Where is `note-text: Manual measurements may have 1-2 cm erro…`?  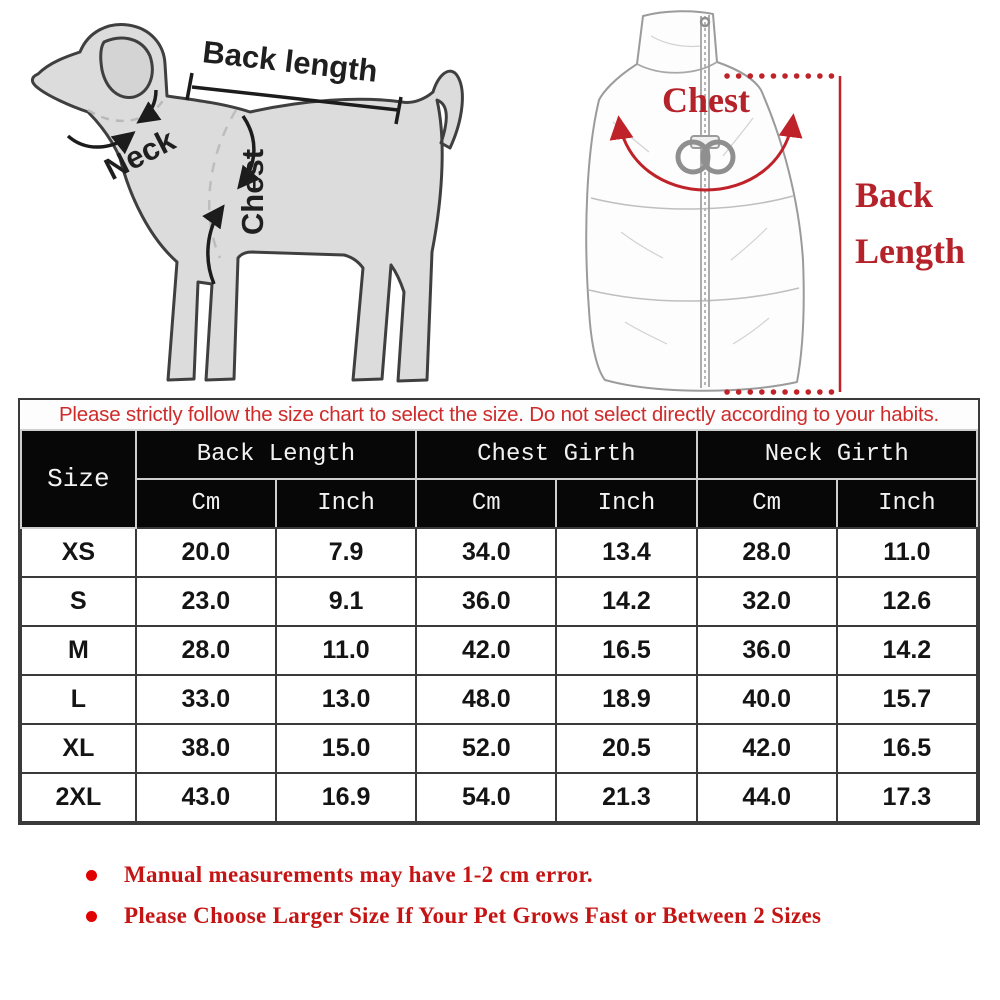 note-text: Manual measurements may have 1-2 cm erro… is located at coordinates (358, 874).